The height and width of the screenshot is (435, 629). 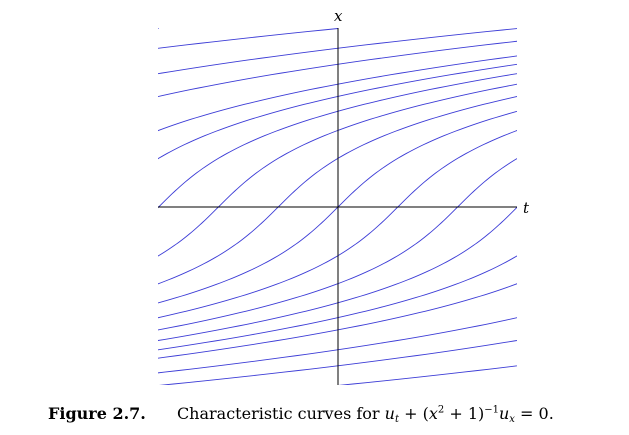 What do you see at coordinates (396, 419) in the screenshot?
I see `caption-sub-t: t` at bounding box center [396, 419].